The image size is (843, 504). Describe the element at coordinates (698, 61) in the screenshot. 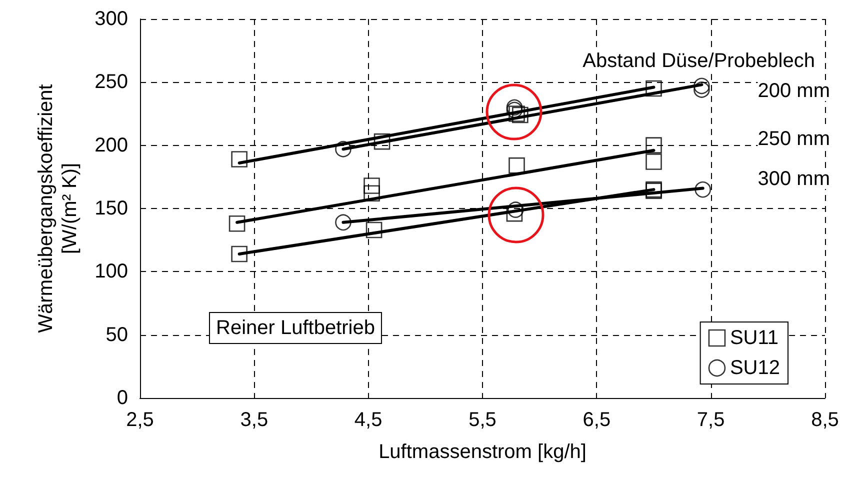

I see `annotation: Abstand Düse/Probeblech` at that location.